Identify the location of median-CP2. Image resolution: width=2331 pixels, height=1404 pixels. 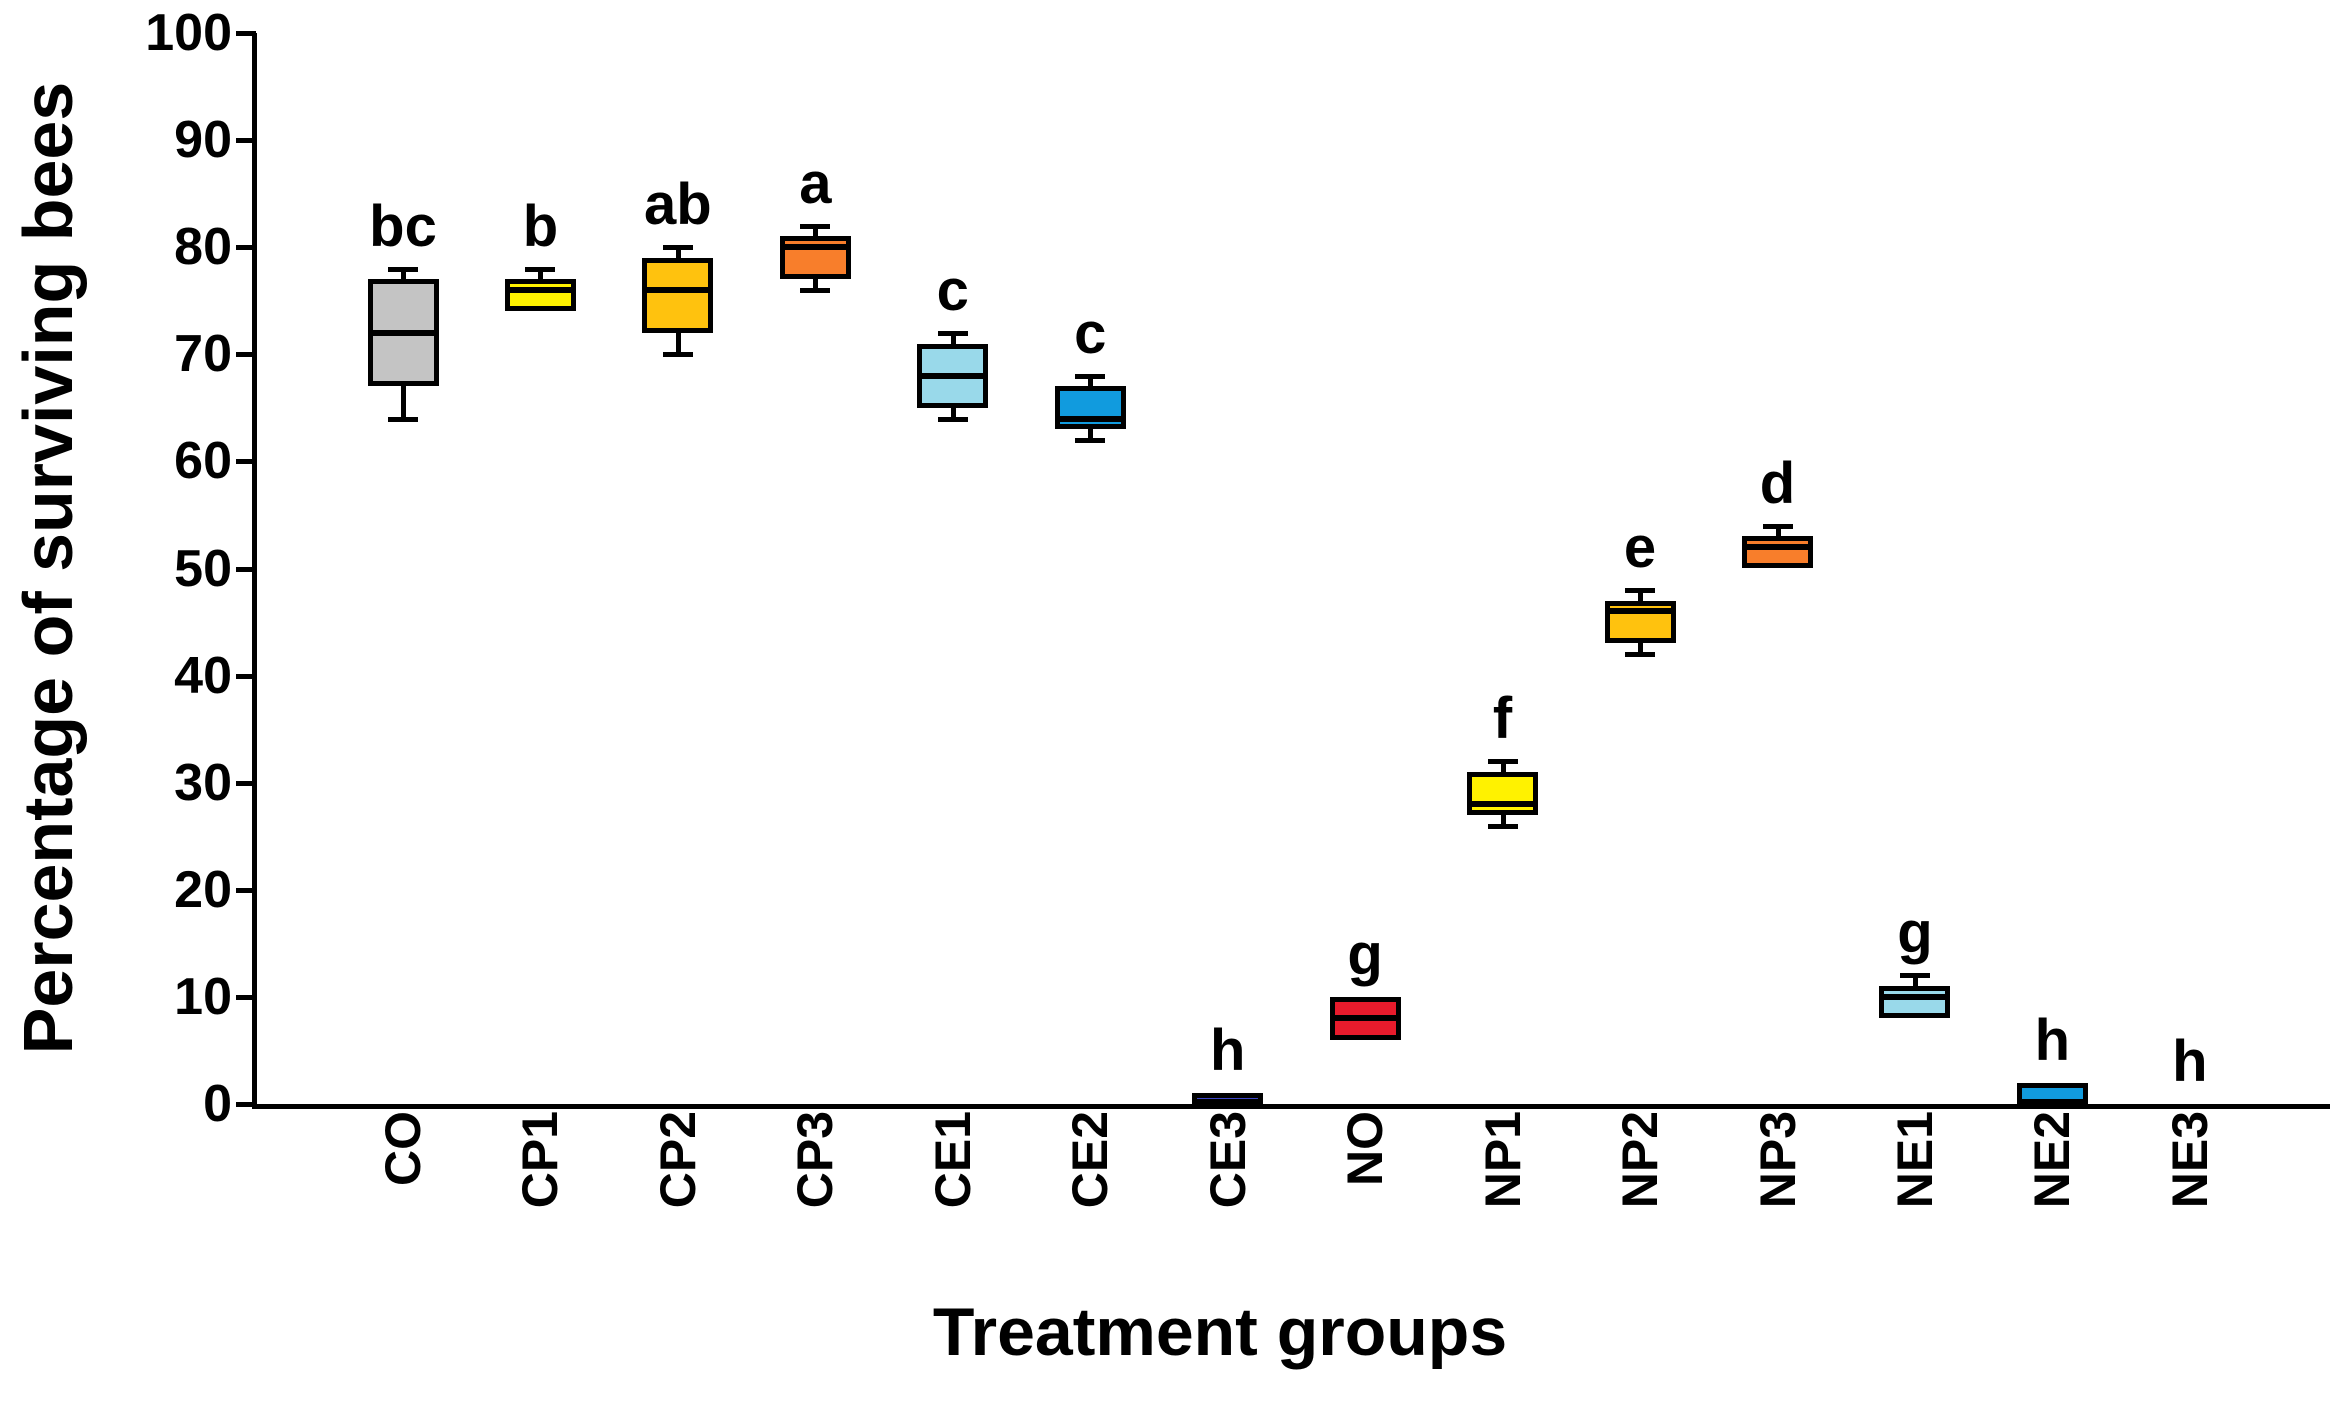
(678, 290).